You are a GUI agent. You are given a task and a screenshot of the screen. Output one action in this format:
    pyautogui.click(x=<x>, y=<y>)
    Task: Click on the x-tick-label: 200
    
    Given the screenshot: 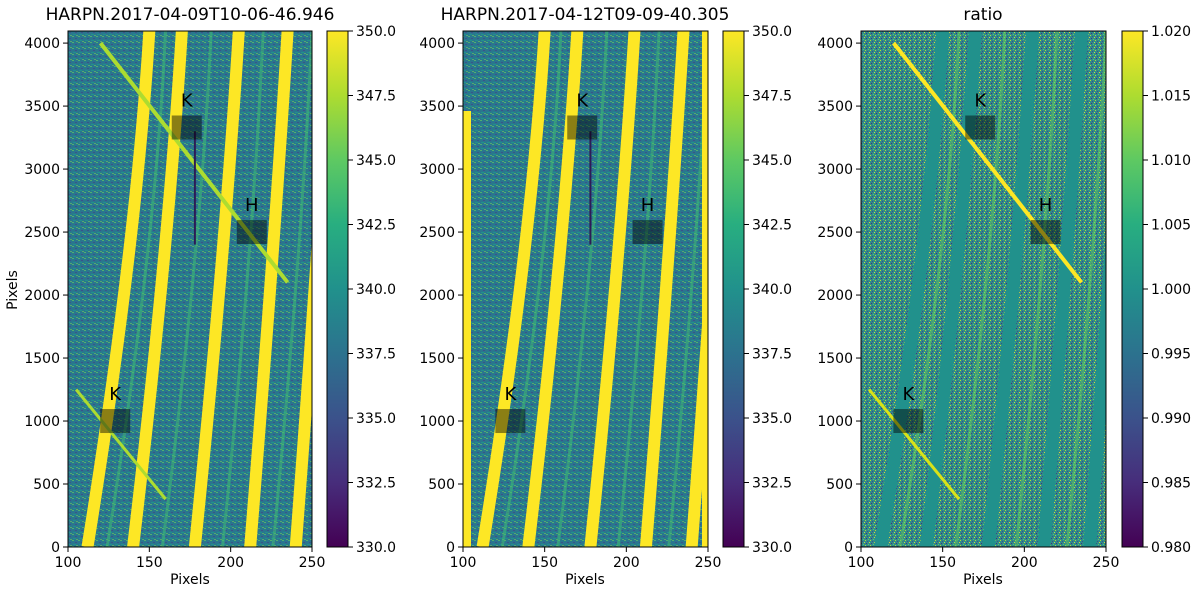 What is the action you would take?
    pyautogui.click(x=1024, y=563)
    